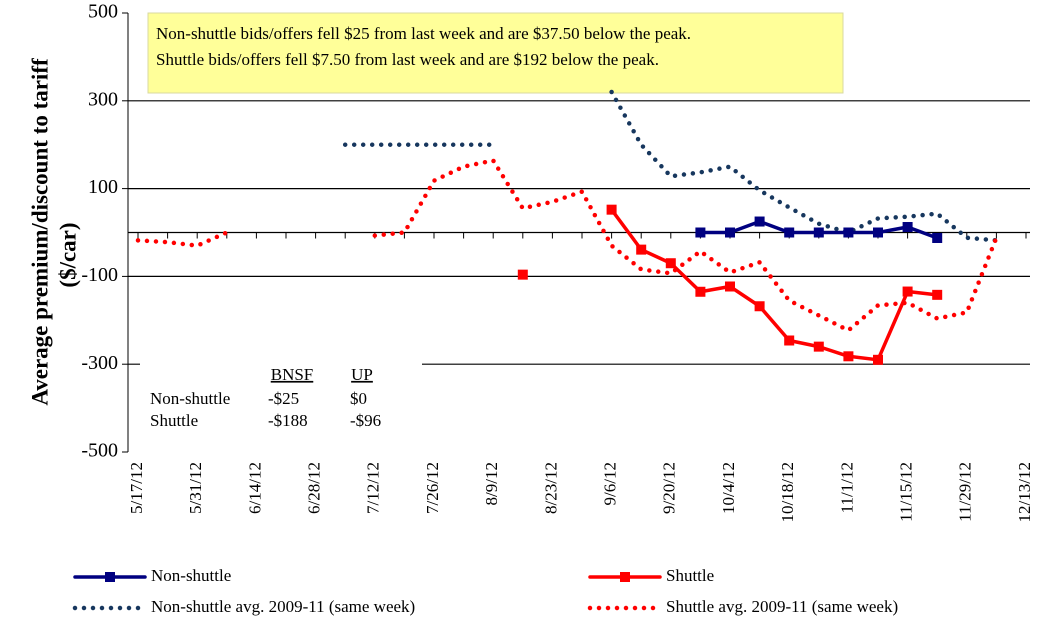 The height and width of the screenshot is (627, 1047). I want to click on x-tick-label: 8/23/12, so click(550, 488).